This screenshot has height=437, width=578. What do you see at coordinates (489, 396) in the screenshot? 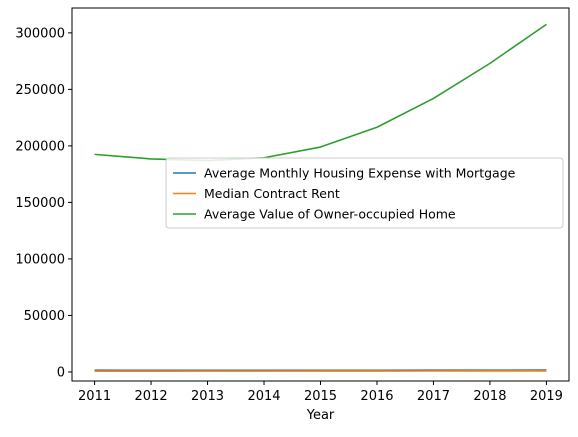
I see `x-tick-label: 2018` at bounding box center [489, 396].